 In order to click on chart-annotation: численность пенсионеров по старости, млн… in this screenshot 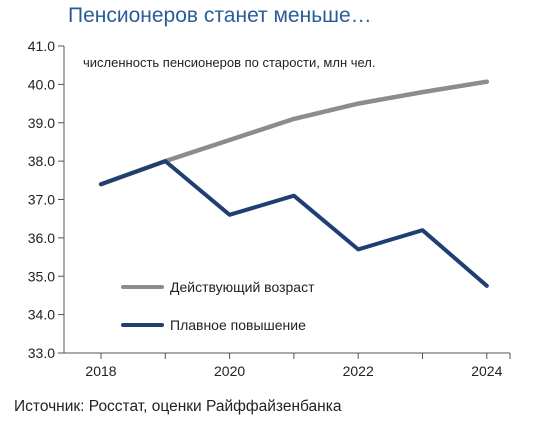, I will do `click(229, 62)`.